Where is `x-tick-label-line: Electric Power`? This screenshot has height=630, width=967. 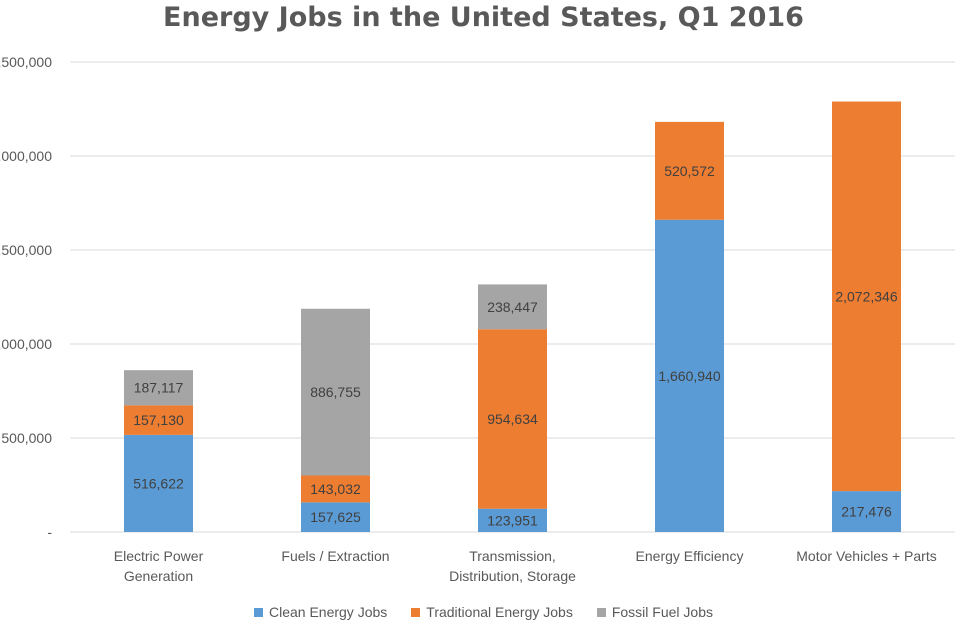
x-tick-label-line: Electric Power is located at coordinates (159, 556).